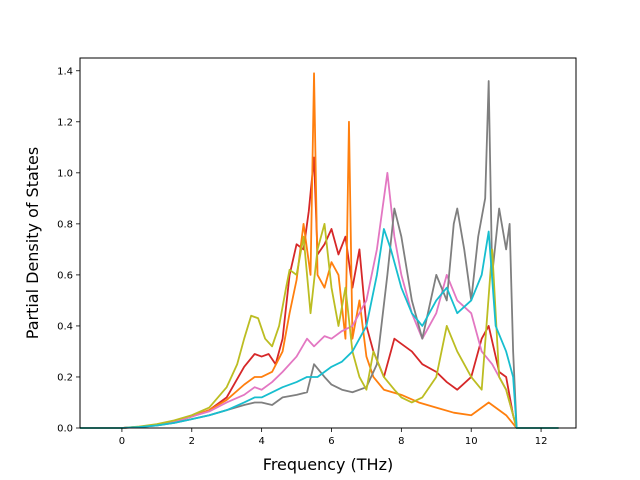 The width and height of the screenshot is (640, 480). Describe the element at coordinates (331, 441) in the screenshot. I see `x-tick-label: 6` at that location.